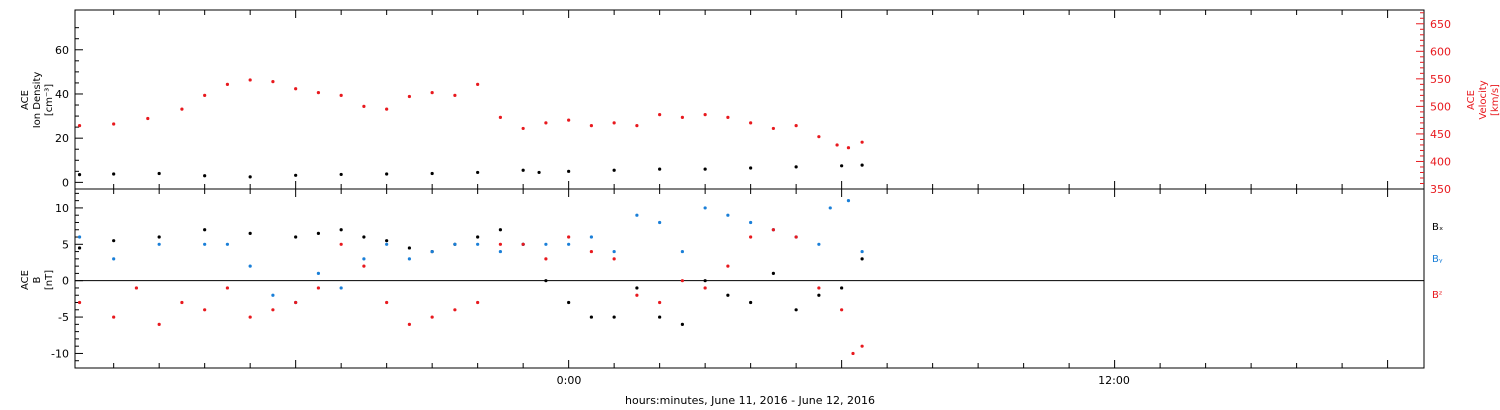 Image resolution: width=1500 pixels, height=410 pixels. I want to click on top-right-y-tick-label: 650, so click(1440, 24).